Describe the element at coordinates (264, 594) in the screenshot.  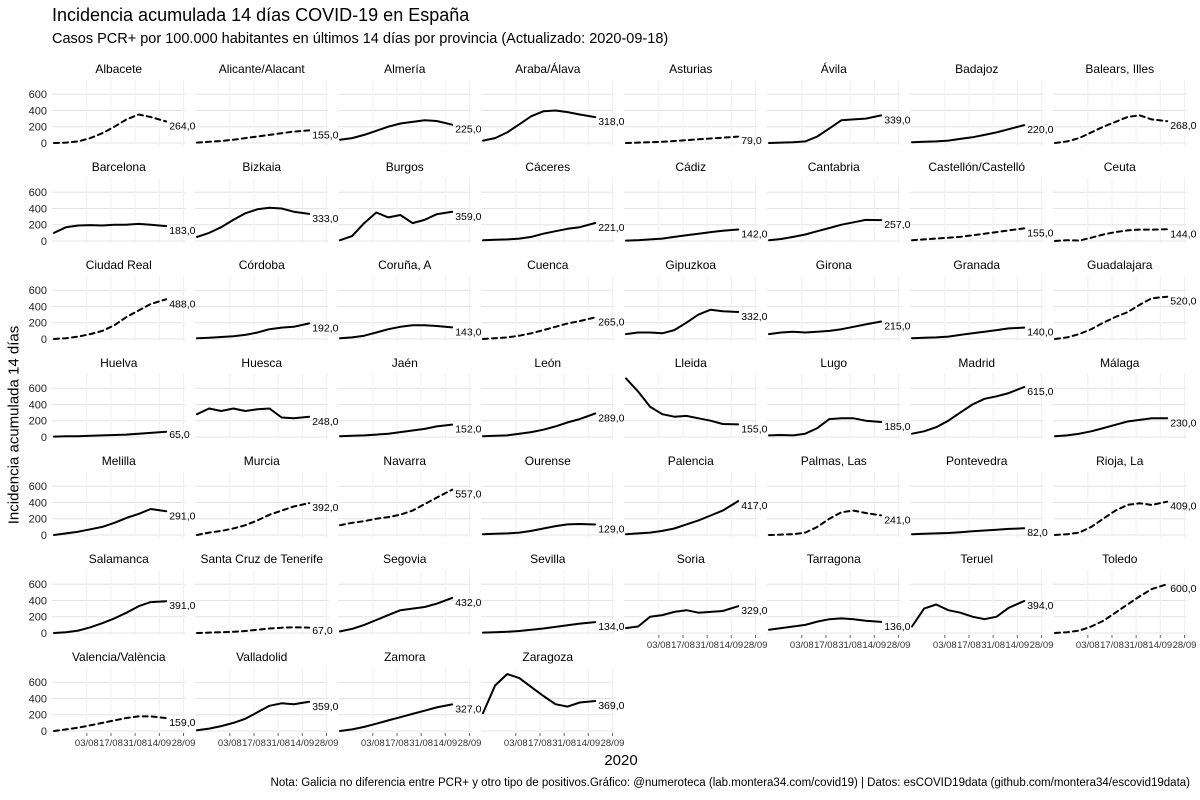
I see `facet-panel: Santa Cruz de Tenerife 67,0` at that location.